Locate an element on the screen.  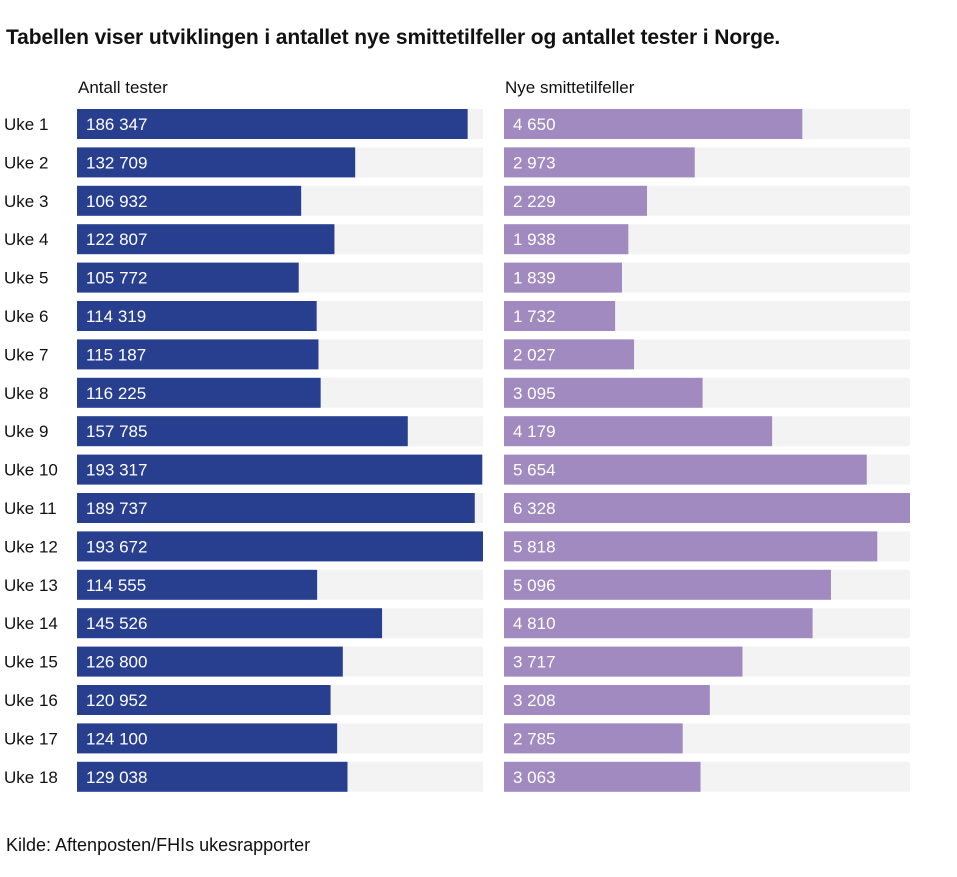
cases-value-label-6: 1 732 is located at coordinates (534, 316).